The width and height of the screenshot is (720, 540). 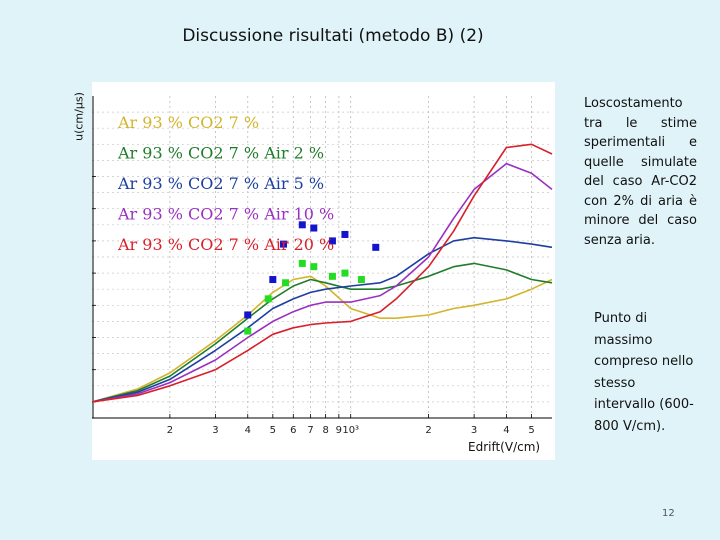 I want to click on legend-entry: Ar 93 % CO2 7 % Air 10 %, so click(x=225, y=214).